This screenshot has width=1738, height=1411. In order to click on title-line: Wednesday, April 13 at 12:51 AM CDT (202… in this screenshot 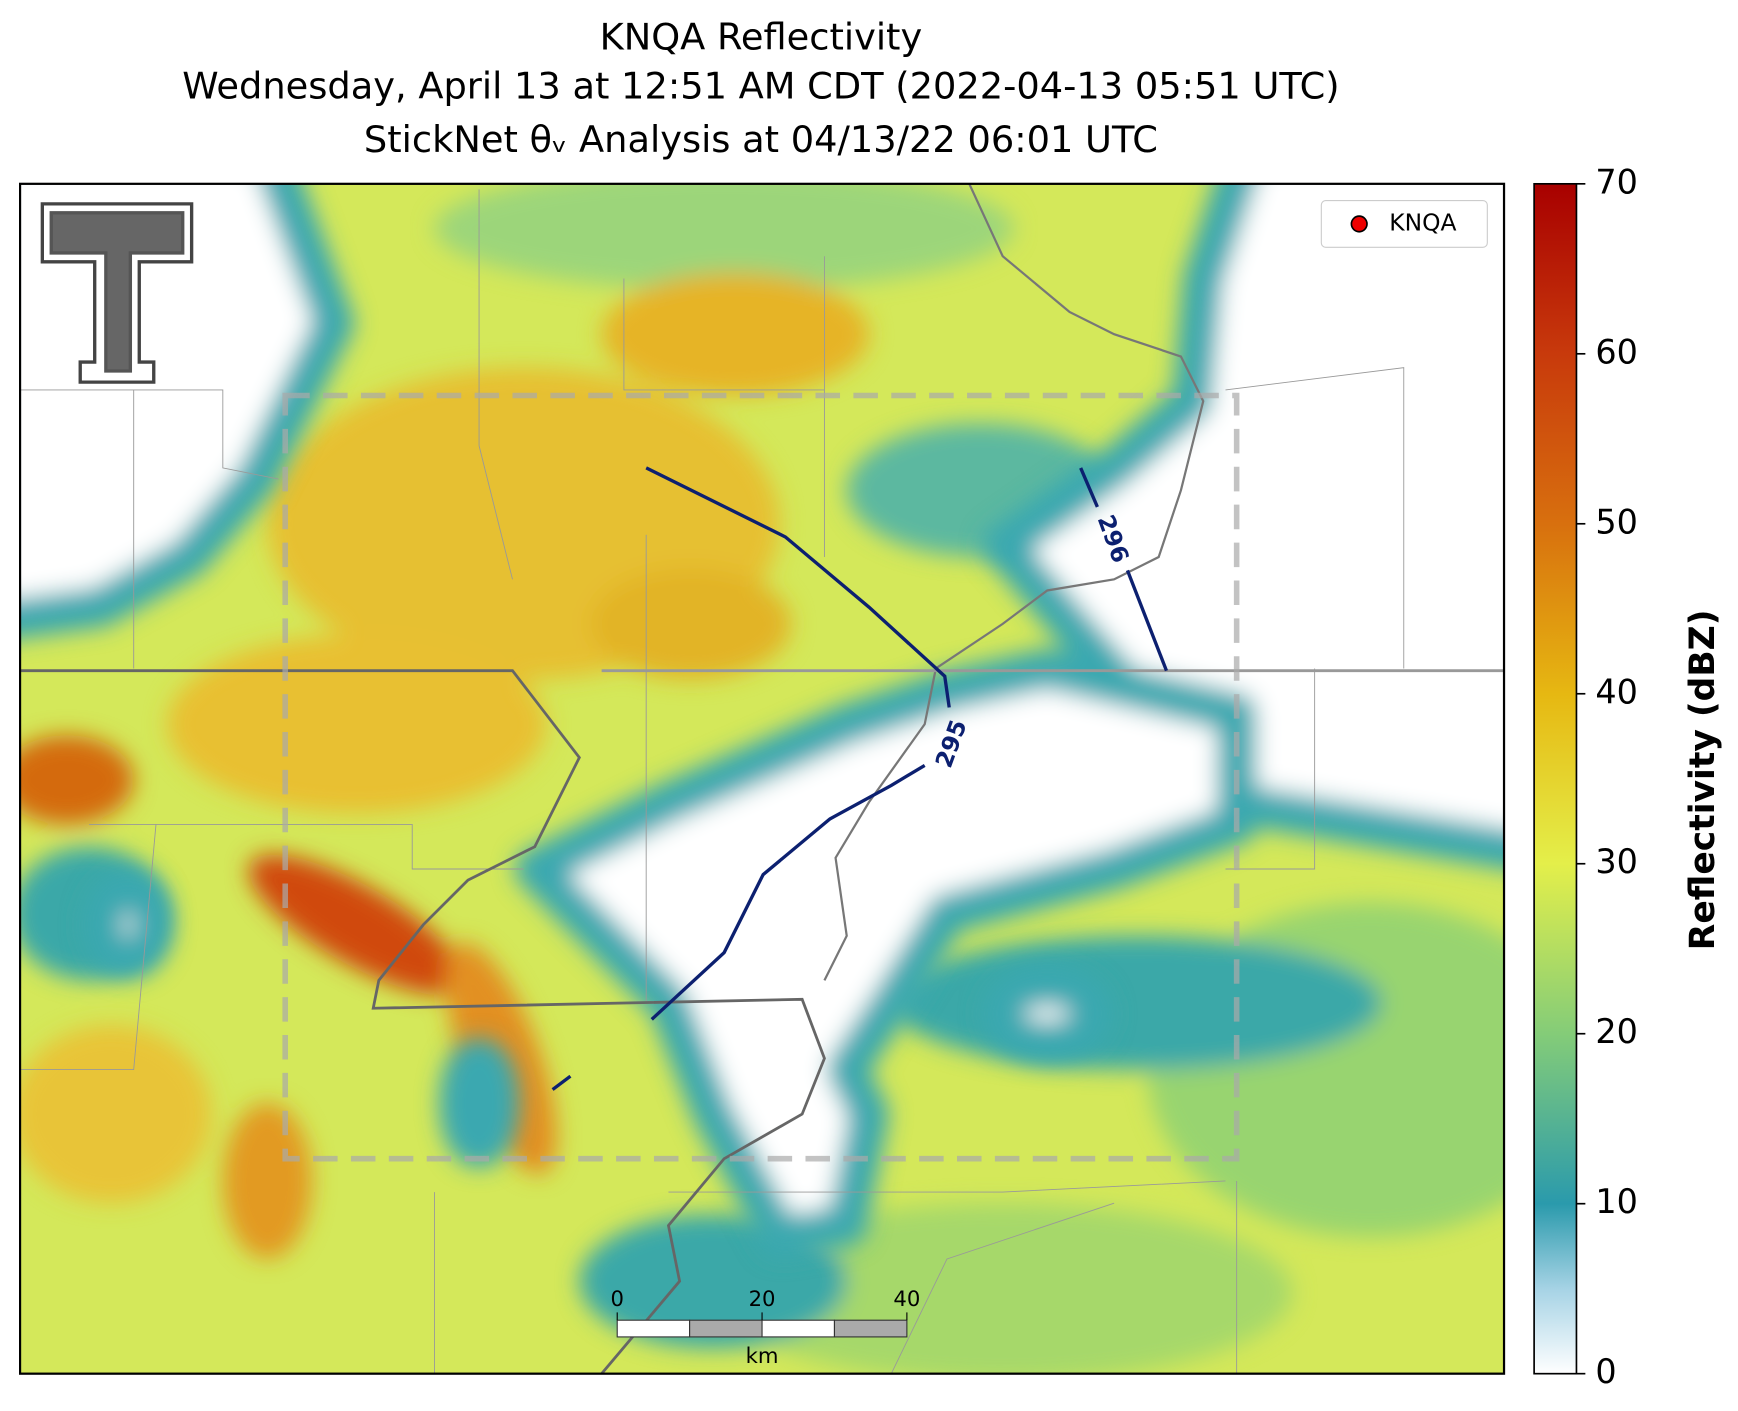, I will do `click(760, 86)`.